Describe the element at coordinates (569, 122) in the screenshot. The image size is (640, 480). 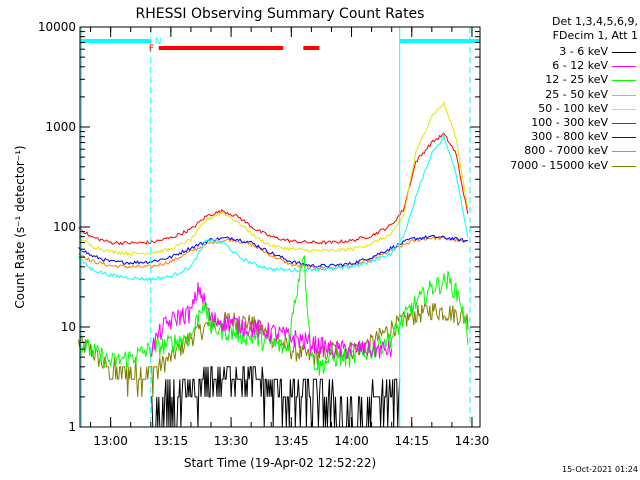
I see `legend-label: 100 - 300 keV` at that location.